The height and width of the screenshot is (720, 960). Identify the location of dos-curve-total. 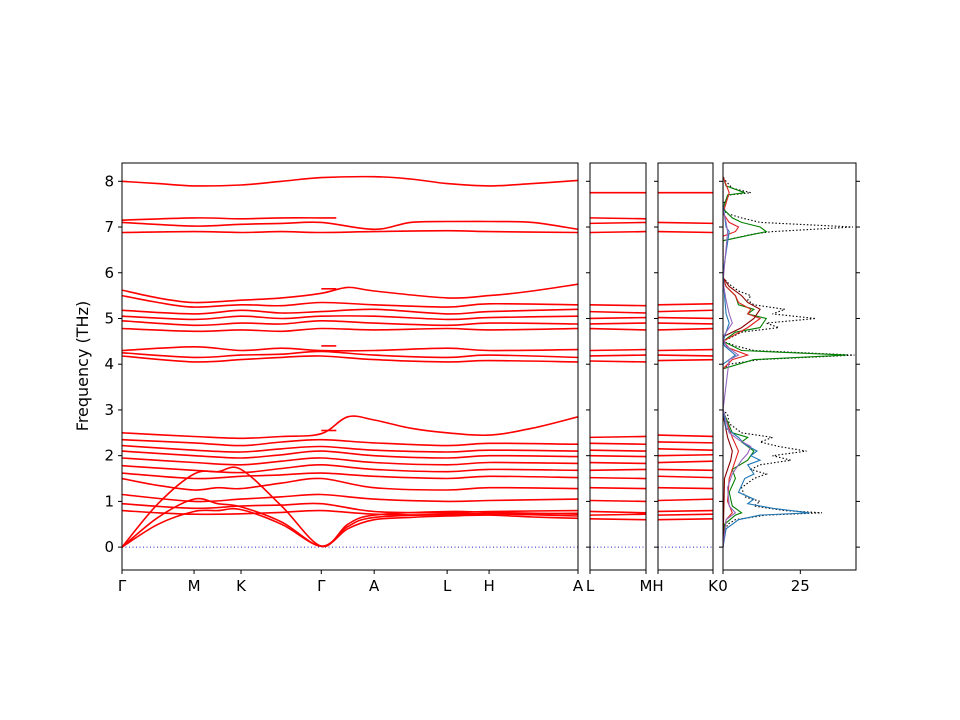
(789, 362).